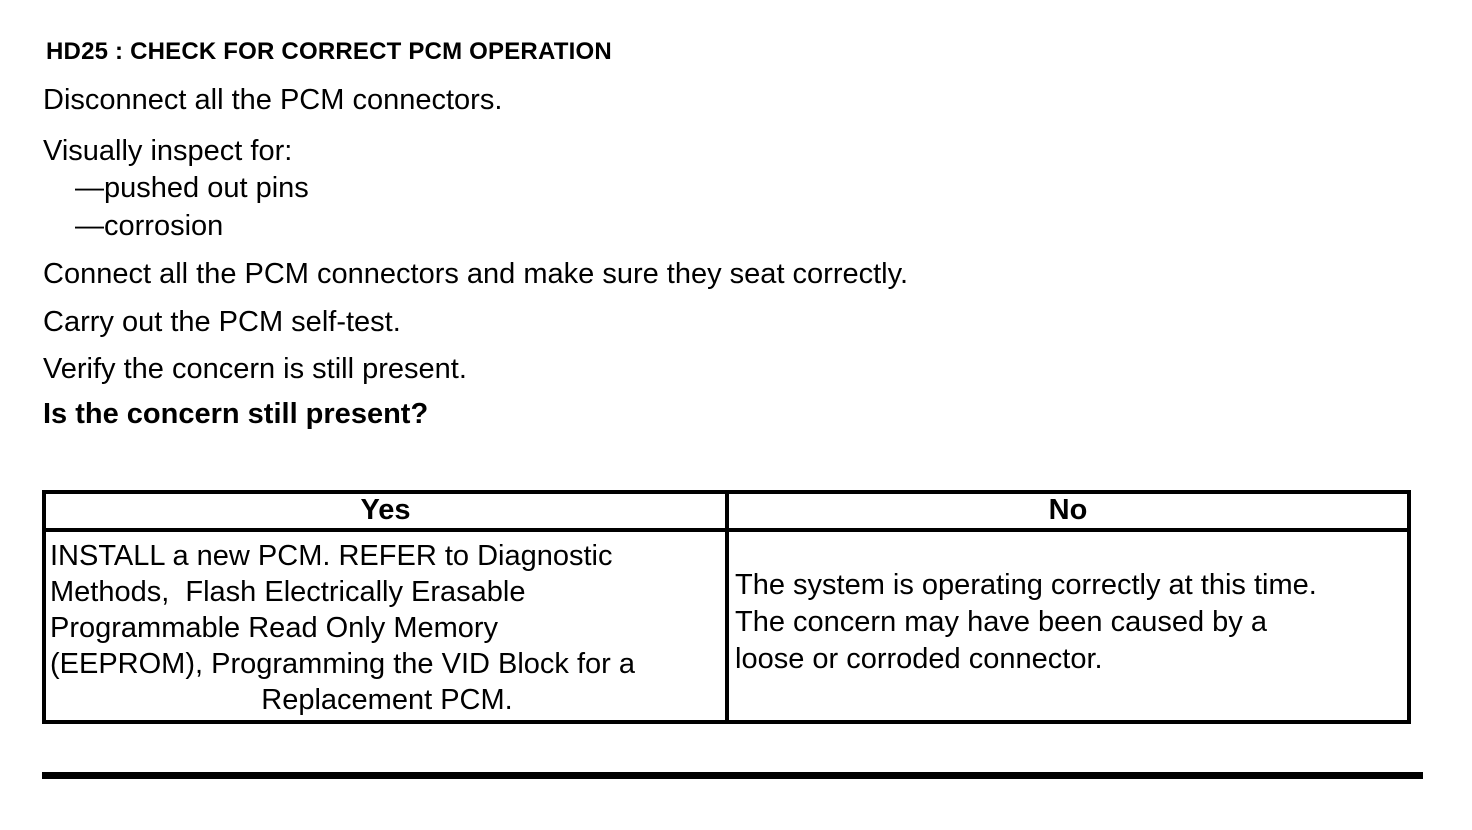 Image resolution: width=1472 pixels, height=830 pixels. I want to click on step-self-test: Carry out the PCM self-test., so click(222, 322).